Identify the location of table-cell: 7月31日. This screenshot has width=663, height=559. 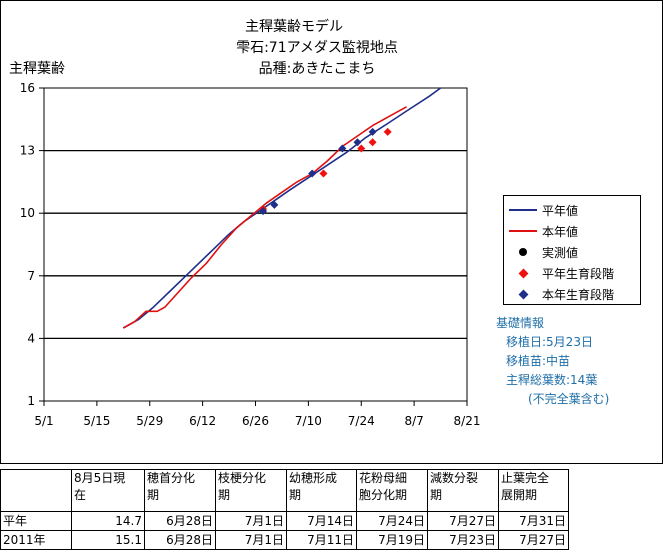
(533, 521).